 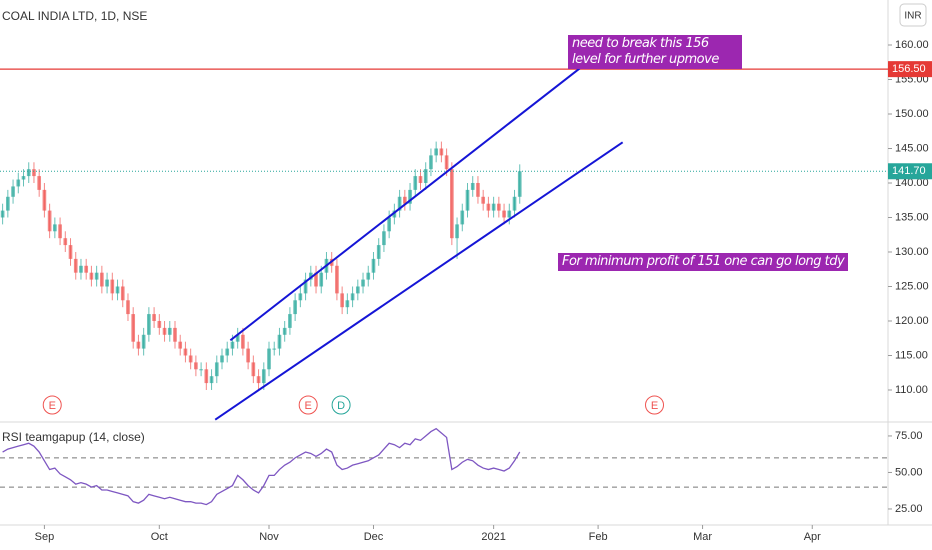 I want to click on y-tick-label: 75.00, so click(x=909, y=436).